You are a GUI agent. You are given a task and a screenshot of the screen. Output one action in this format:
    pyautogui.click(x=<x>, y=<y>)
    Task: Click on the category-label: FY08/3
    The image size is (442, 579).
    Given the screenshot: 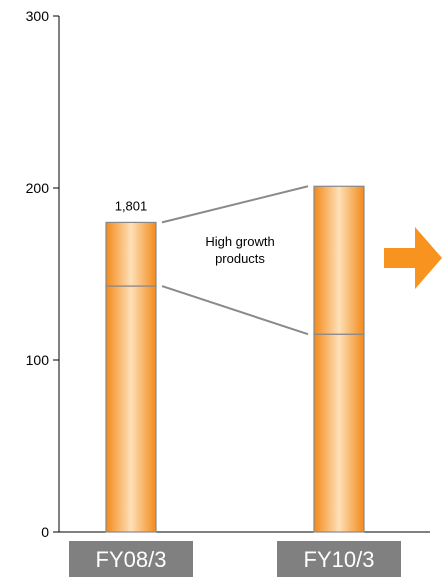 What is the action you would take?
    pyautogui.click(x=131, y=559)
    